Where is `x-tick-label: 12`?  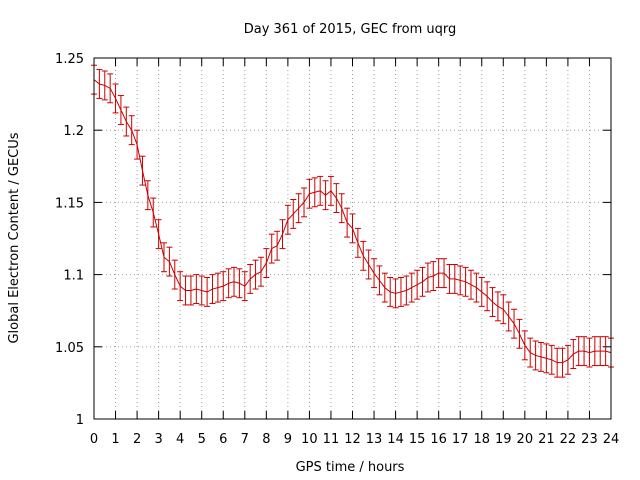
x-tick-label: 12 is located at coordinates (352, 439).